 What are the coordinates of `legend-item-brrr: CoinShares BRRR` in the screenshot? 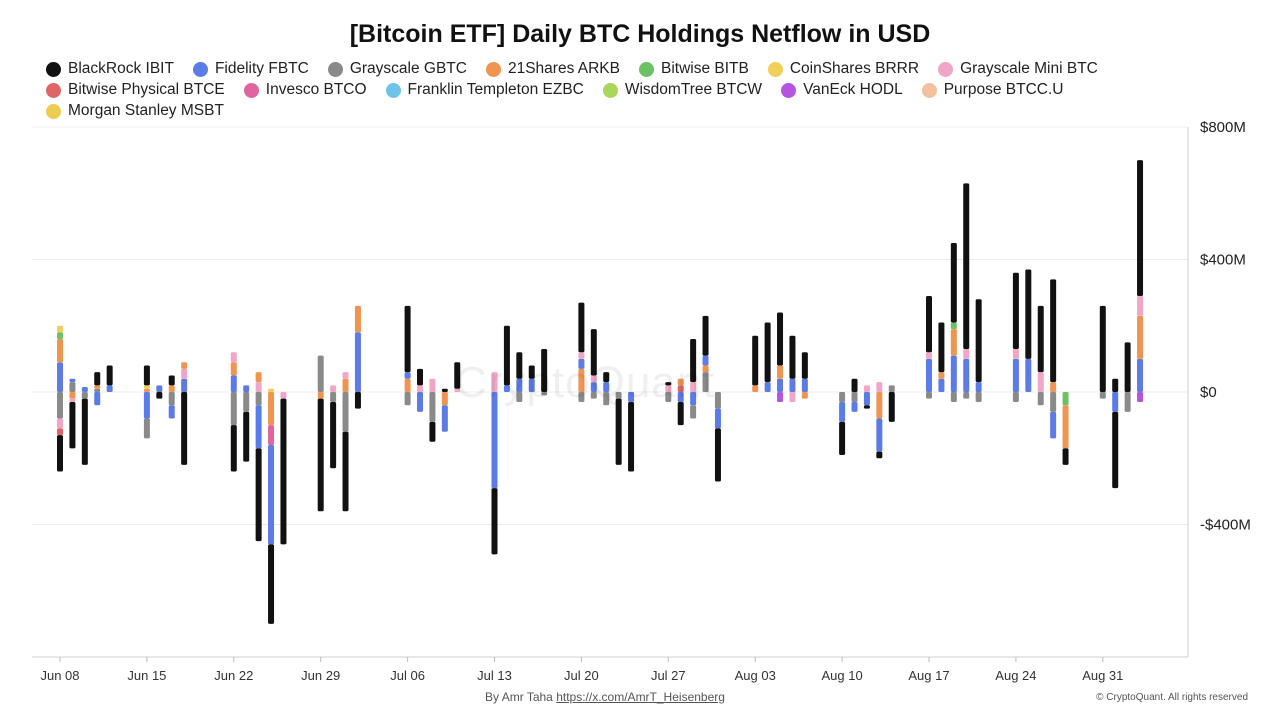 It's located at (843, 69).